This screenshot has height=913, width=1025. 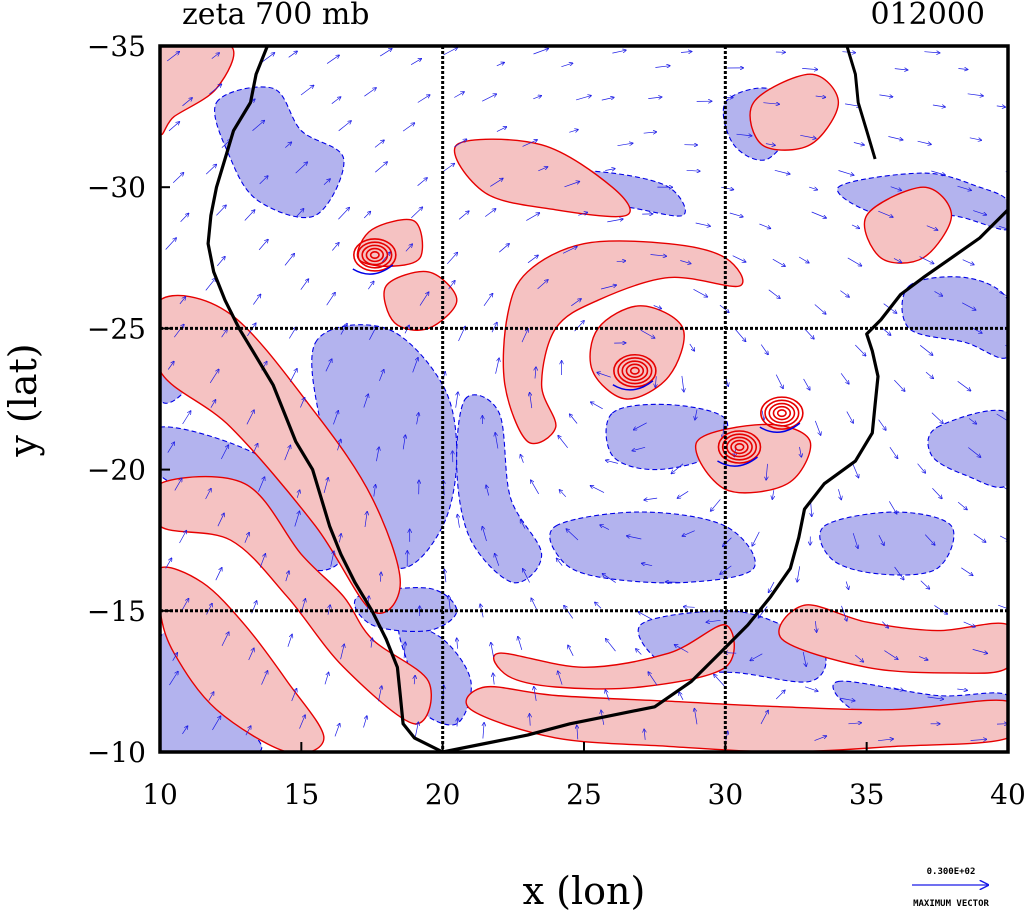 What do you see at coordinates (116, 328) in the screenshot?
I see `y-tick-label: −25` at bounding box center [116, 328].